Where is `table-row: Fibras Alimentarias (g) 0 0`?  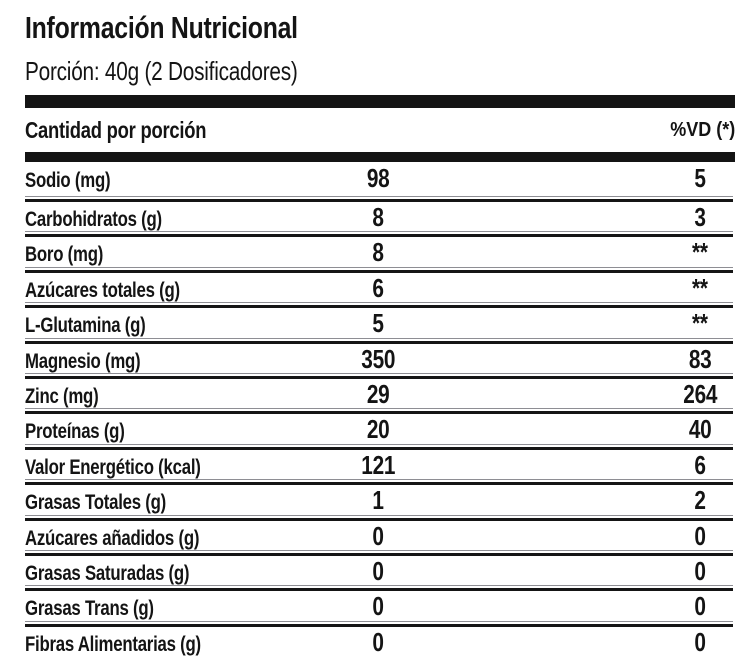 table-row: Fibras Alimentarias (g) 0 0 is located at coordinates (380, 644).